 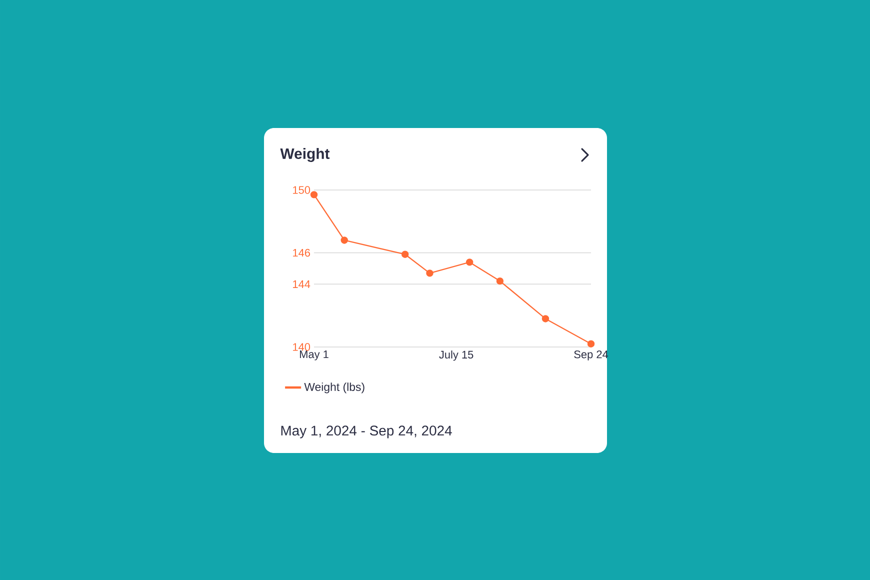 I want to click on chart-title: Weight, so click(x=305, y=155).